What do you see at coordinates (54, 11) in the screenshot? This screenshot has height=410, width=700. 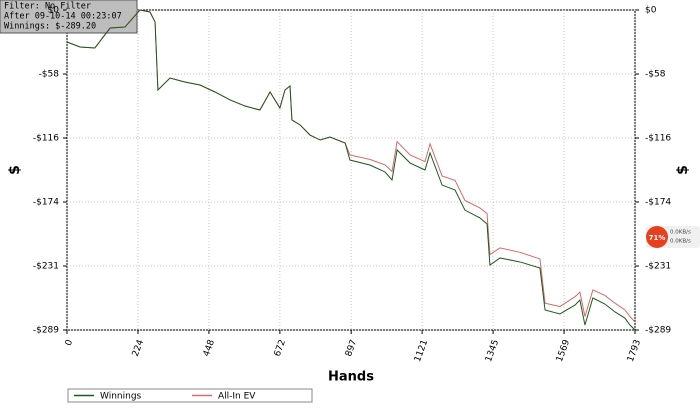 I see `y-tick-label: $0` at bounding box center [54, 11].